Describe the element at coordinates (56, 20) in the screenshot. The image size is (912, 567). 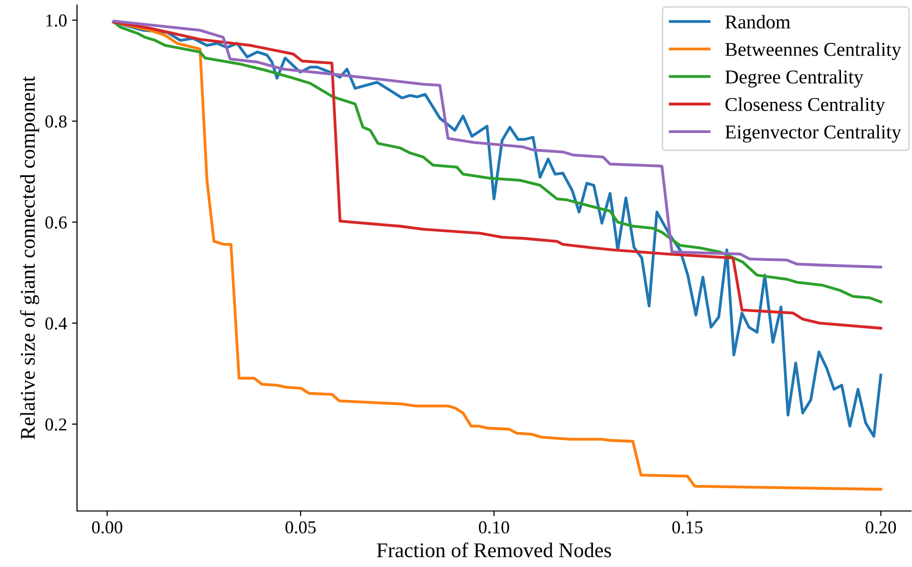
I see `y-tick-label: 1.0` at that location.